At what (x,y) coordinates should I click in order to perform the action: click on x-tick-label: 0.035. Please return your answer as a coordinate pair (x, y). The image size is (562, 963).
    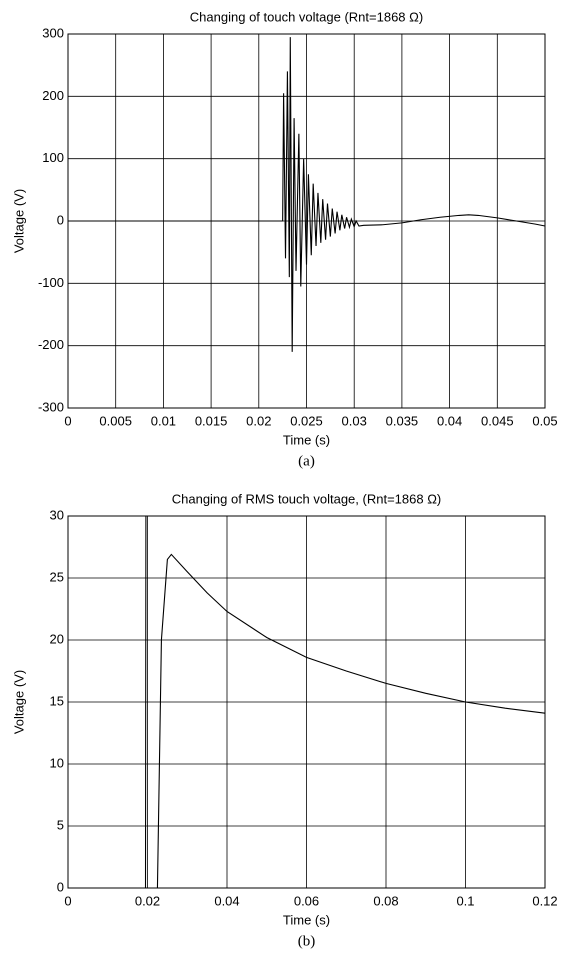
    Looking at the image, I should click on (402, 420).